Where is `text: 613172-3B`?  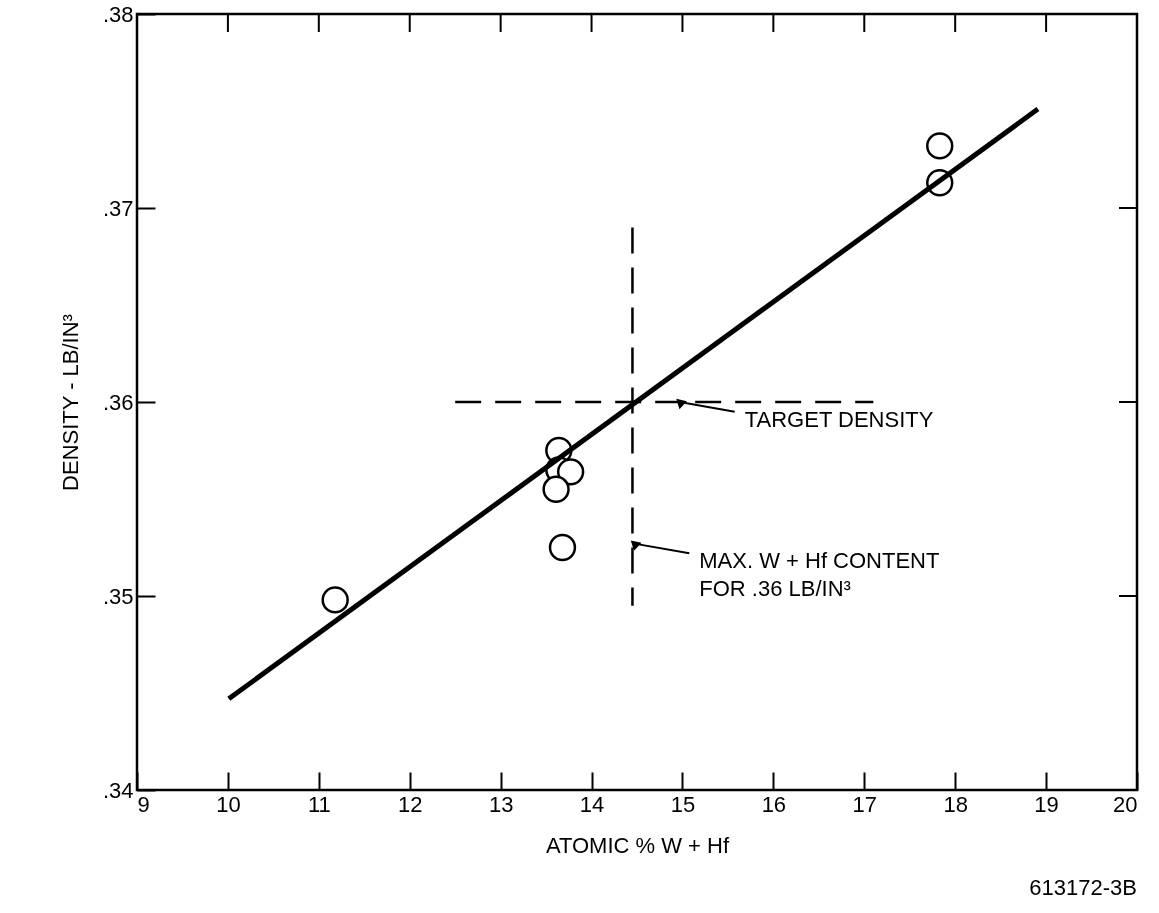 text: 613172-3B is located at coordinates (1083, 887).